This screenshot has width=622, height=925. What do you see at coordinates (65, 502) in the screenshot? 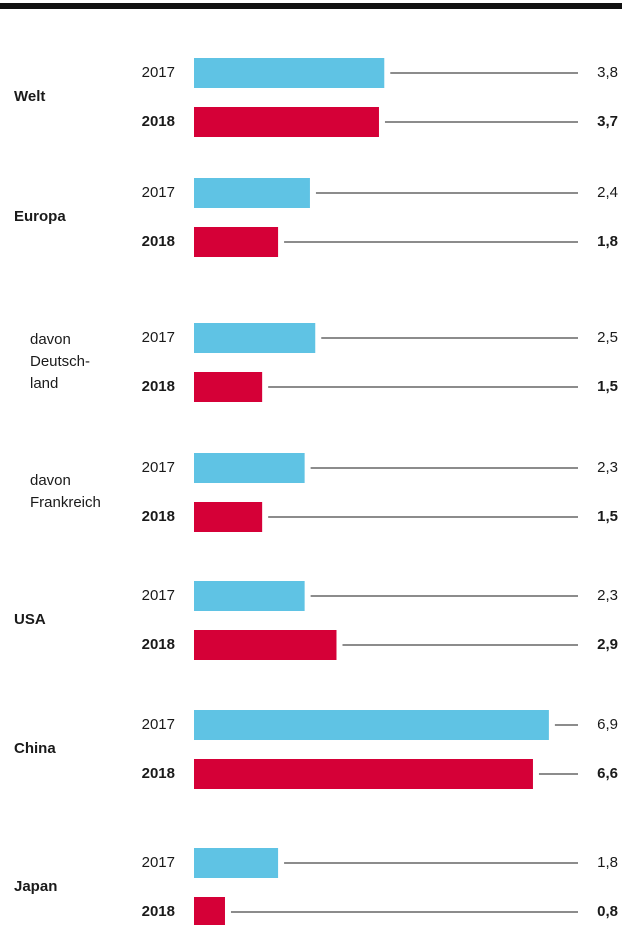
I see `category-label: Frankreich` at bounding box center [65, 502].